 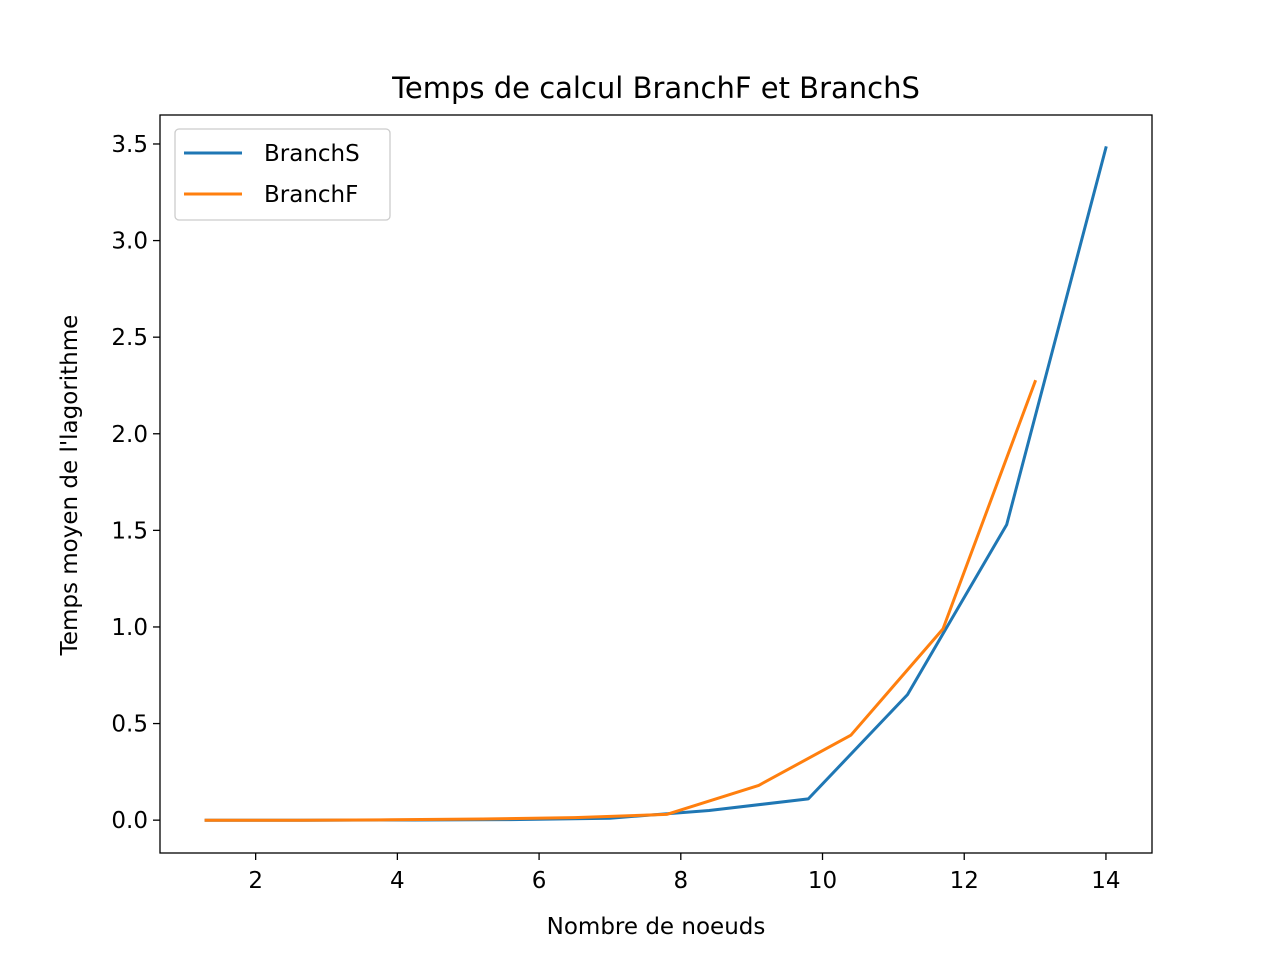 I want to click on y-tick-label: 0.0, so click(x=129, y=821).